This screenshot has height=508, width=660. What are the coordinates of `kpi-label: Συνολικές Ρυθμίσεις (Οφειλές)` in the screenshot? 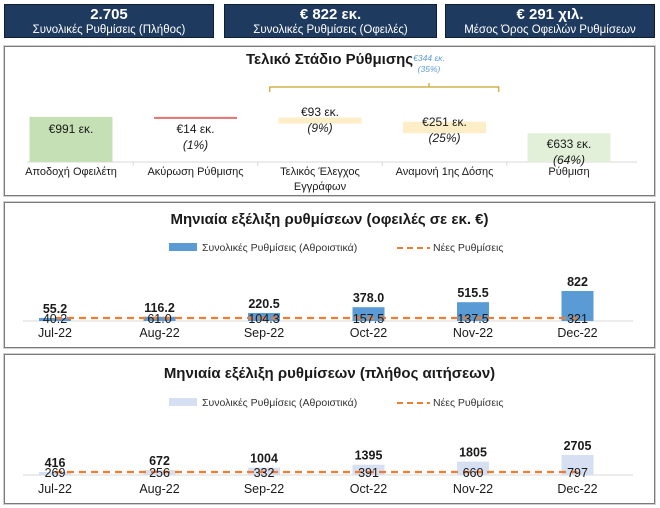 It's located at (330, 30).